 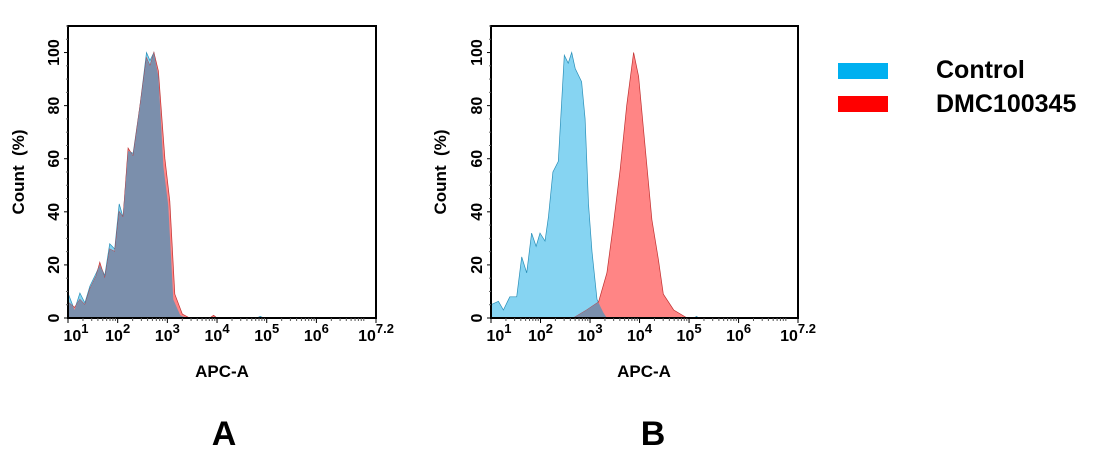 I want to click on legend-label-control: Control, so click(x=980, y=70).